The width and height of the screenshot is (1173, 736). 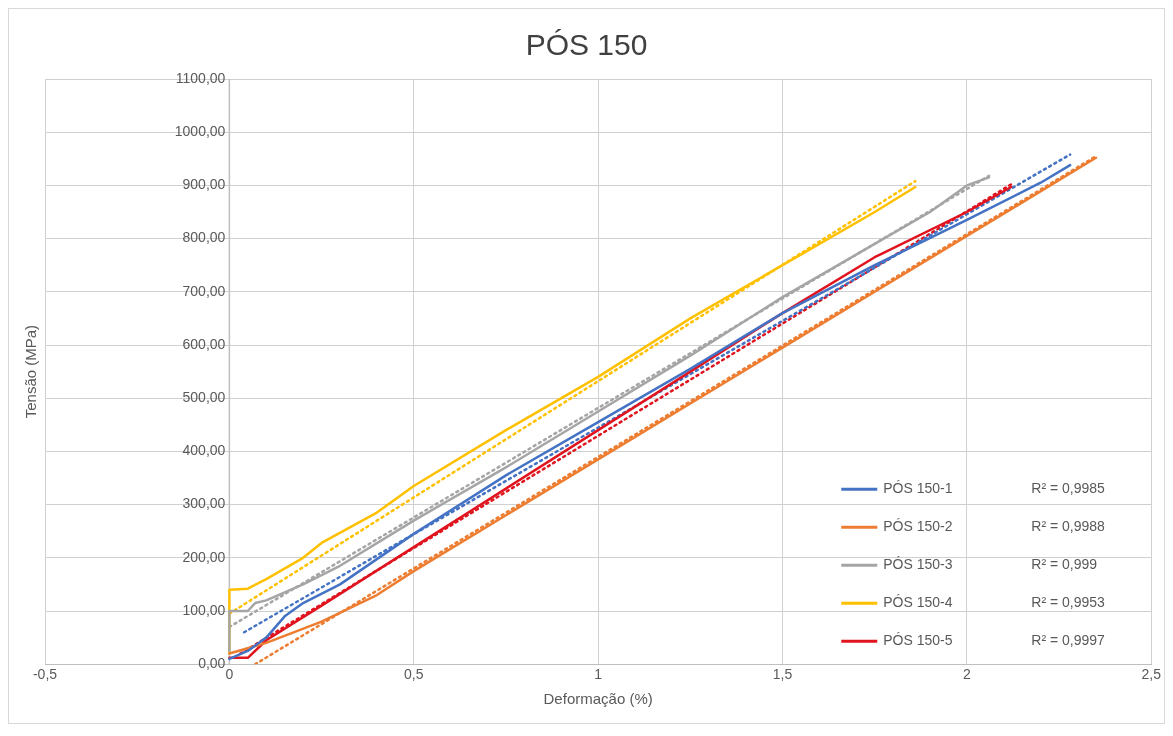 I want to click on y-tick-label: 700,00, so click(x=204, y=290).